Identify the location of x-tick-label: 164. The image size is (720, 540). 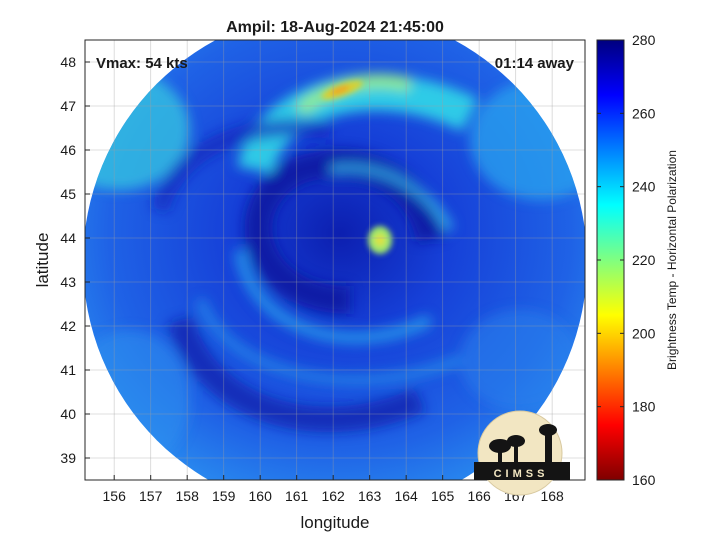
(406, 496).